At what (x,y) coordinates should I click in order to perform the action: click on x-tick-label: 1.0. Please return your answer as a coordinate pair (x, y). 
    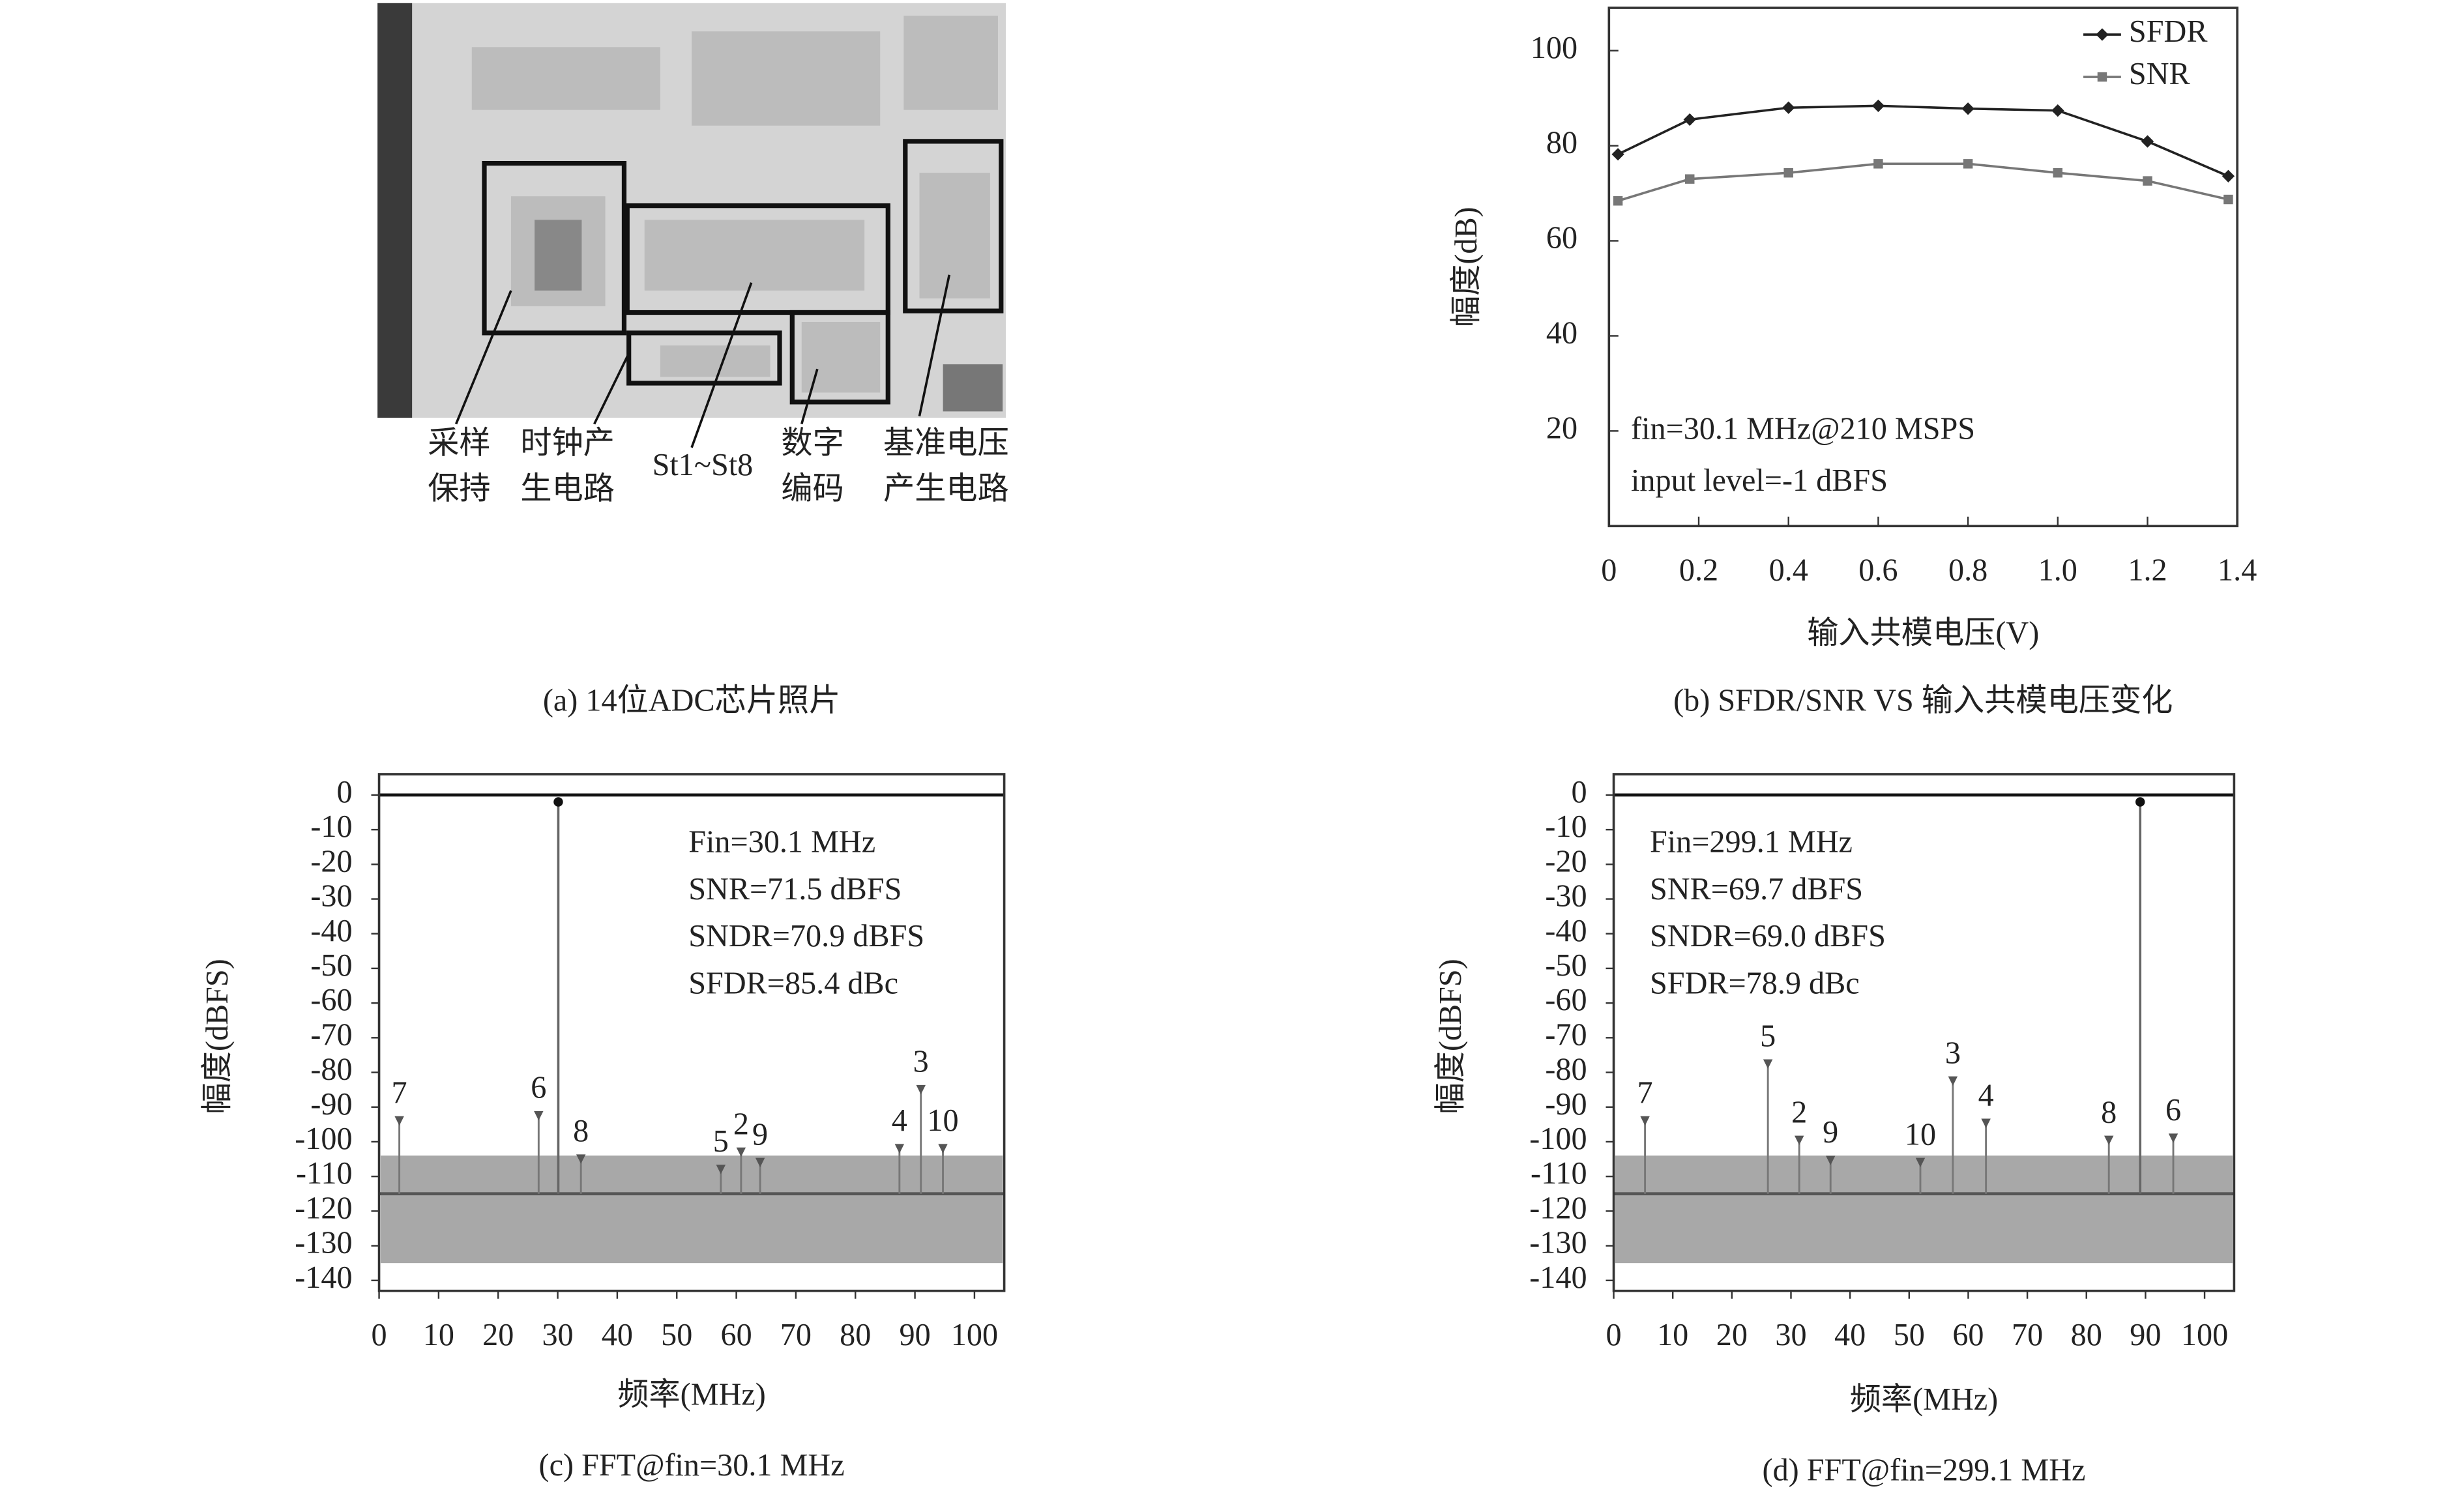
    Looking at the image, I should click on (2057, 570).